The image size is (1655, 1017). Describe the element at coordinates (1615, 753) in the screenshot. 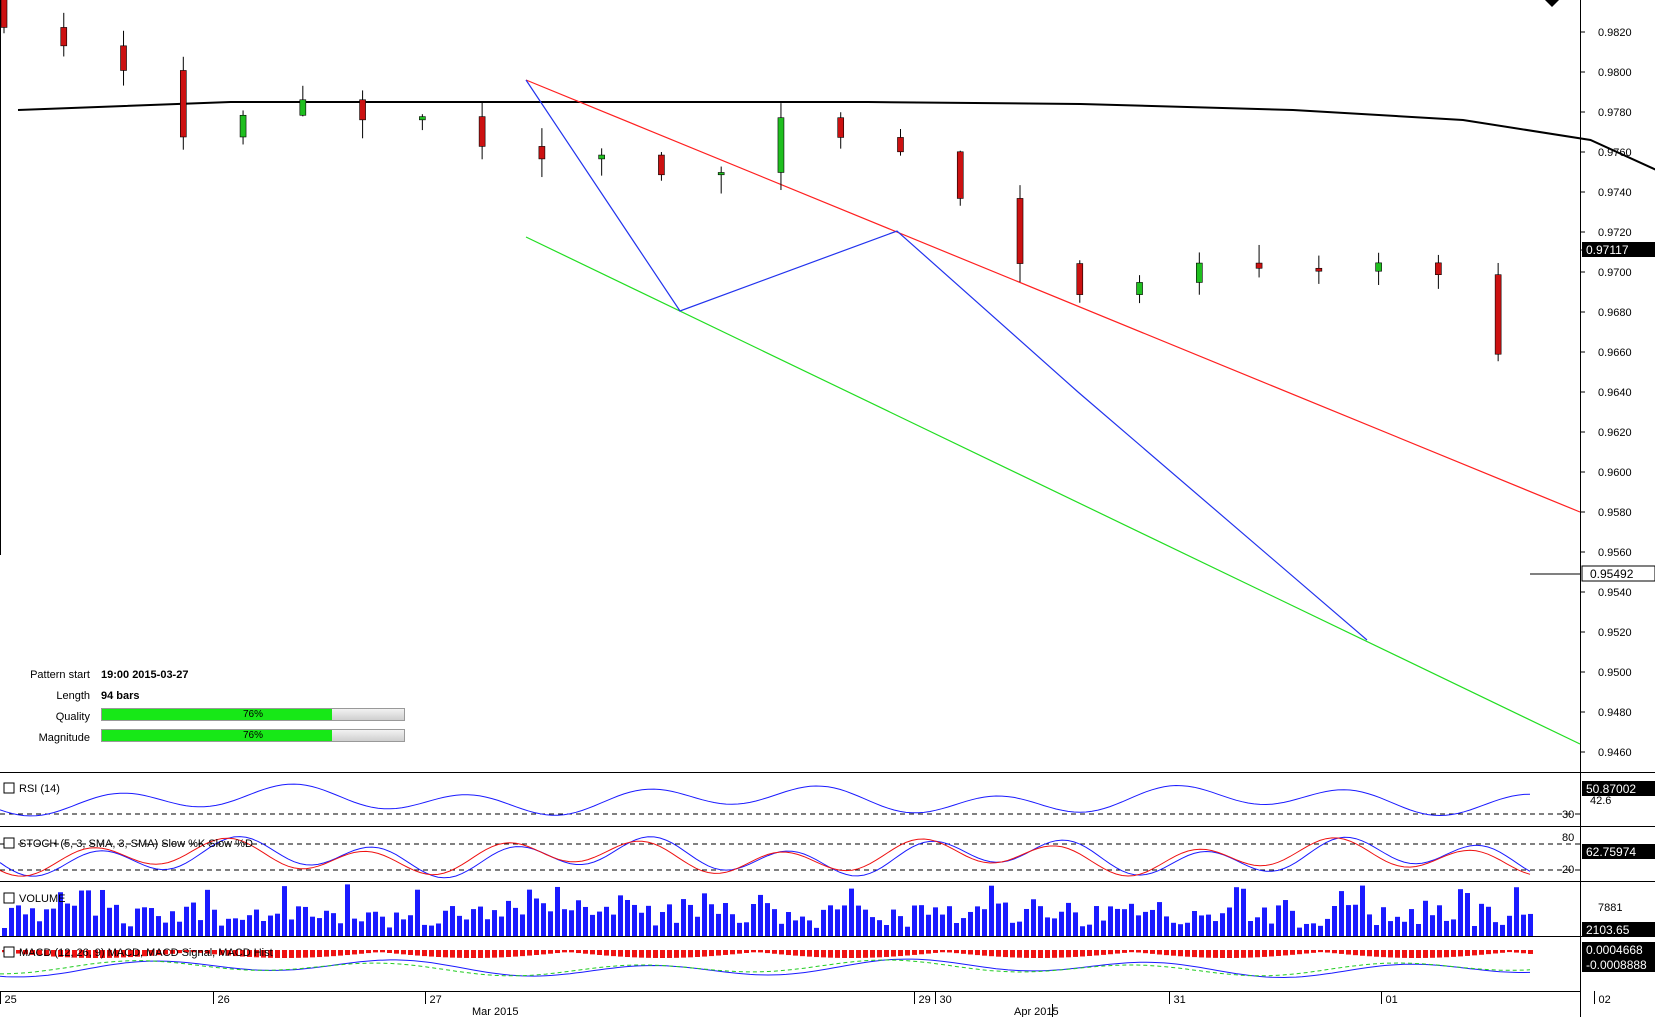

I see `price-tick-label: 0.9460` at that location.